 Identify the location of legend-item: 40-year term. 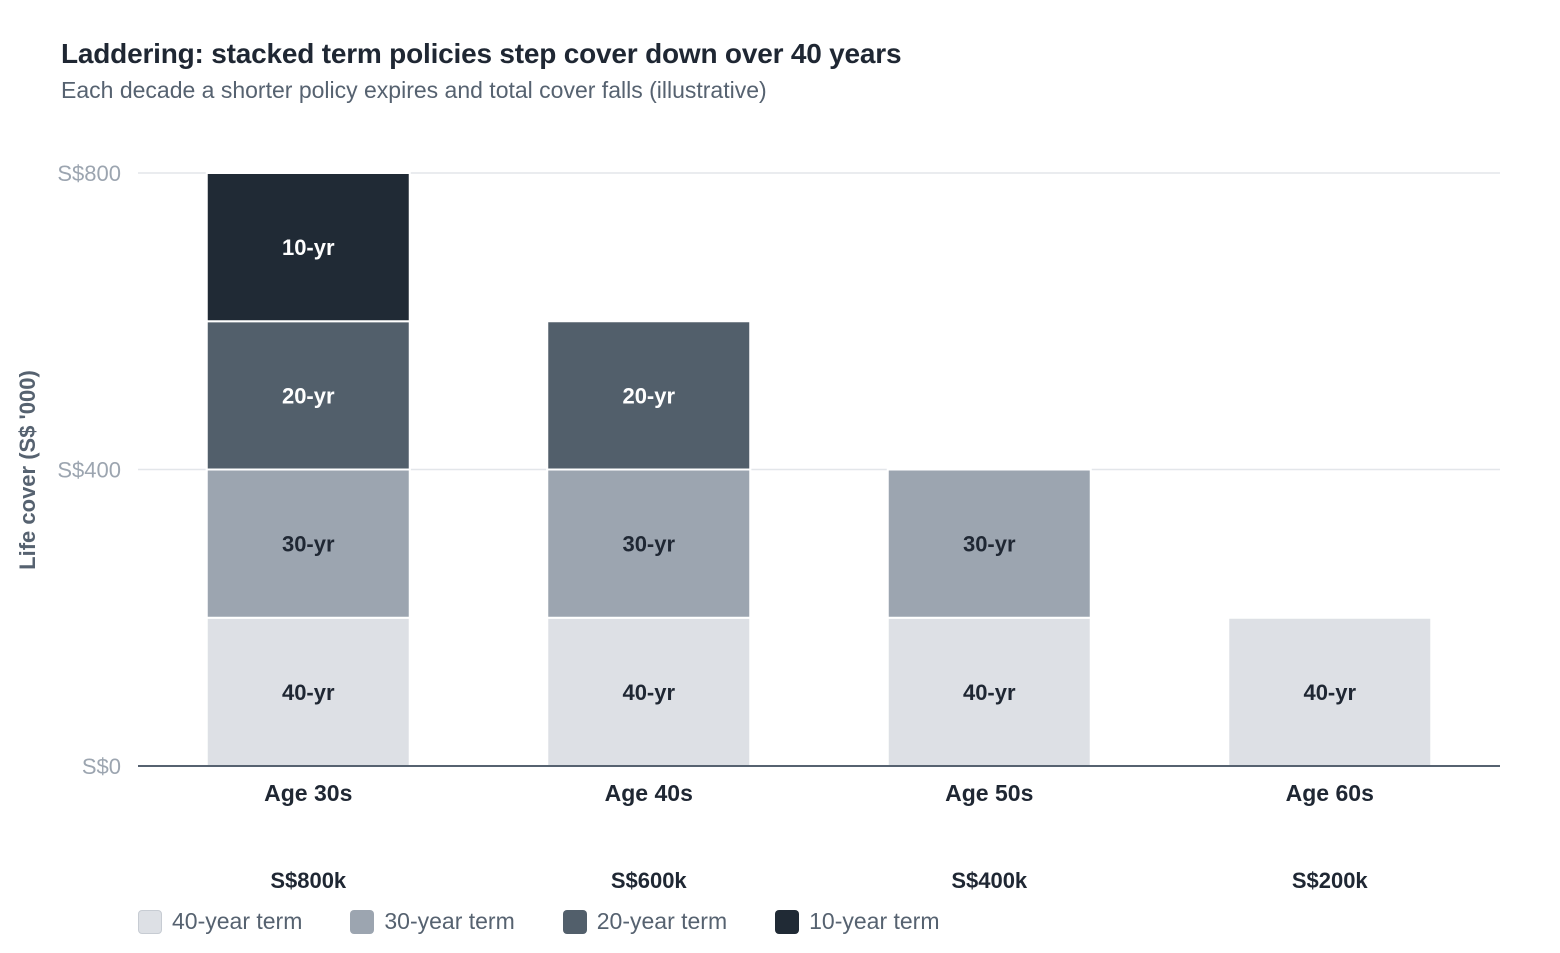
(220, 921).